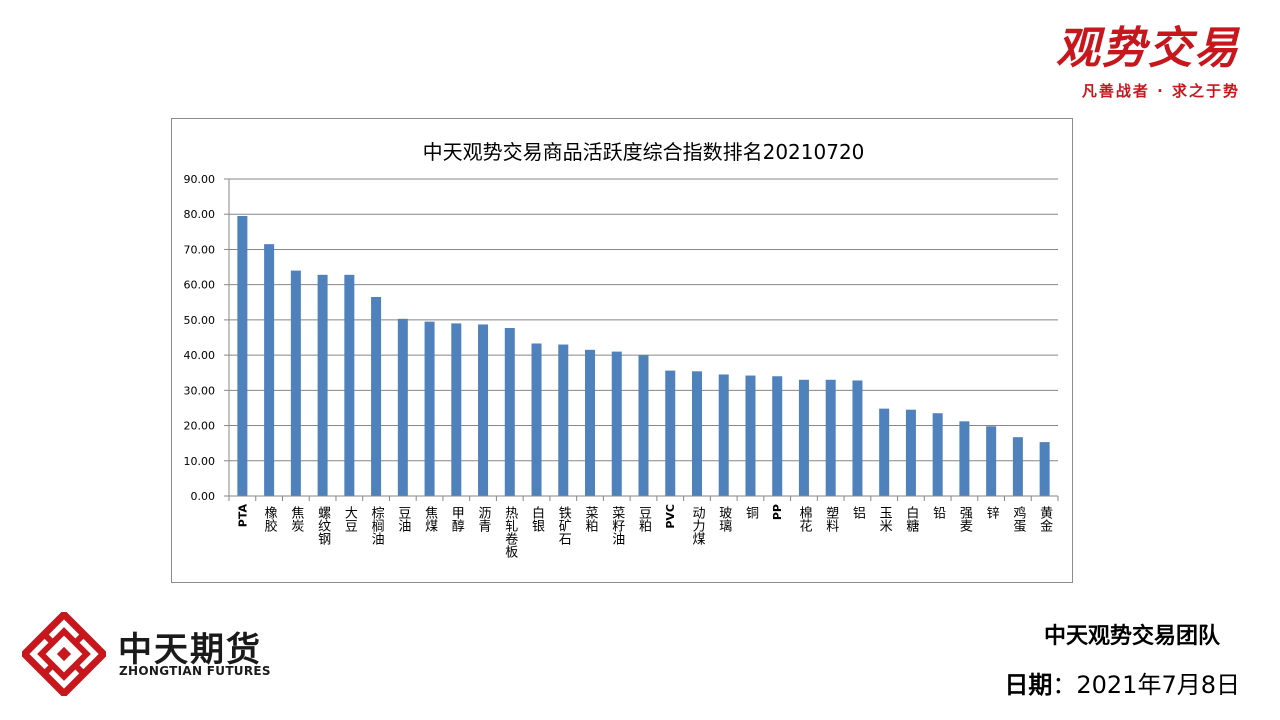 The image size is (1280, 720). What do you see at coordinates (751, 512) in the screenshot?
I see `x-category-label: 铜` at bounding box center [751, 512].